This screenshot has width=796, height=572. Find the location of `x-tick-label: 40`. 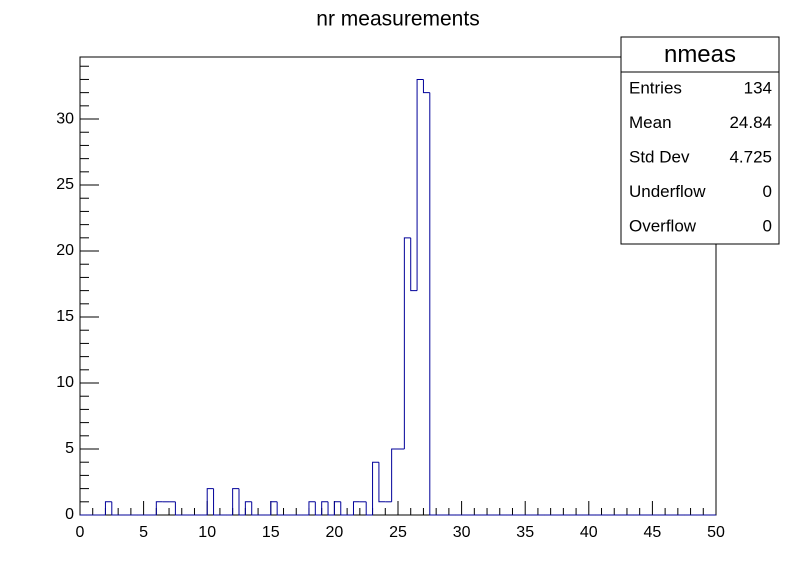

x-tick-label: 40 is located at coordinates (589, 532).